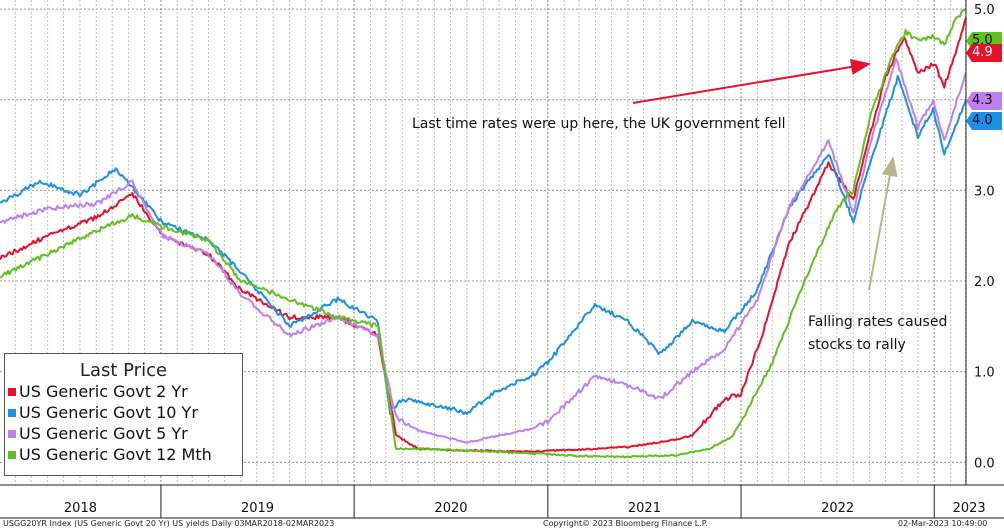 This screenshot has height=531, width=1004. I want to click on legend-item-10yr: US Generic Govt 10 Yr, so click(123, 412).